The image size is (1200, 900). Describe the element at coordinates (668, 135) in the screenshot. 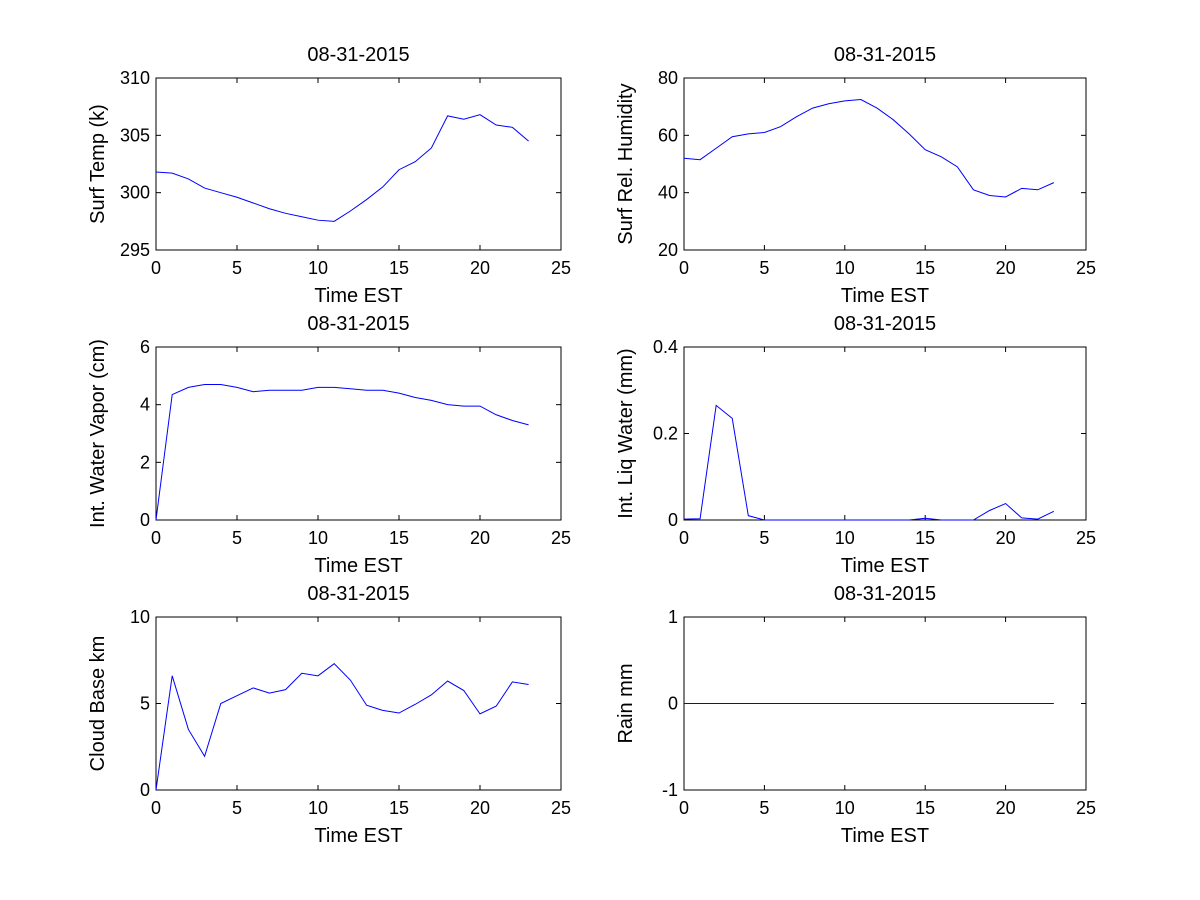

I see `y-tick-label: 60` at that location.